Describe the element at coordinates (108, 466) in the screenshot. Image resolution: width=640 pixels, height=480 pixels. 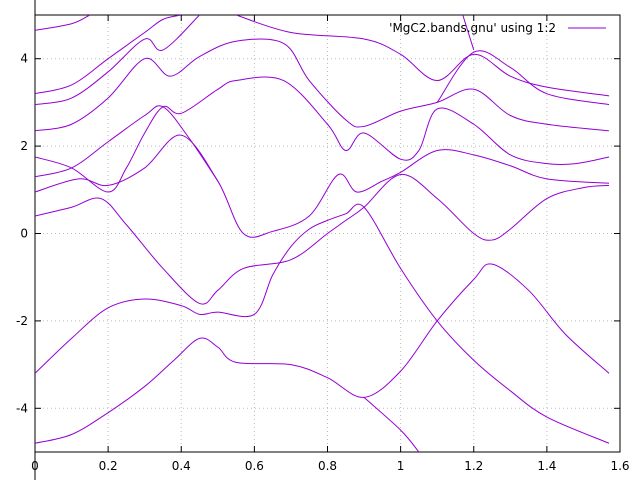
I see `x-tick-label: 0.2` at that location.